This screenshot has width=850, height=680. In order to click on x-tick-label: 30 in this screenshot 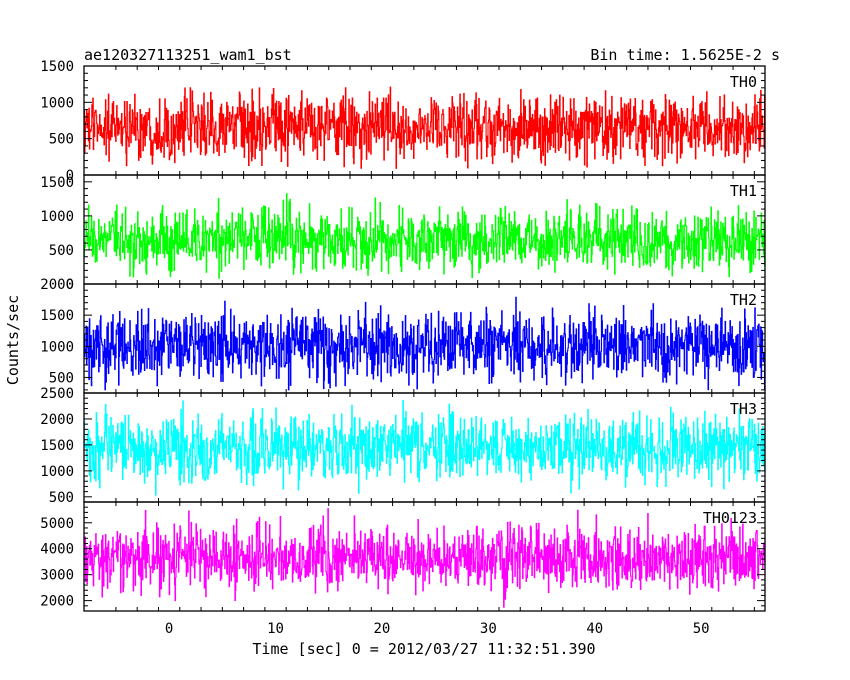, I will do `click(488, 629)`.